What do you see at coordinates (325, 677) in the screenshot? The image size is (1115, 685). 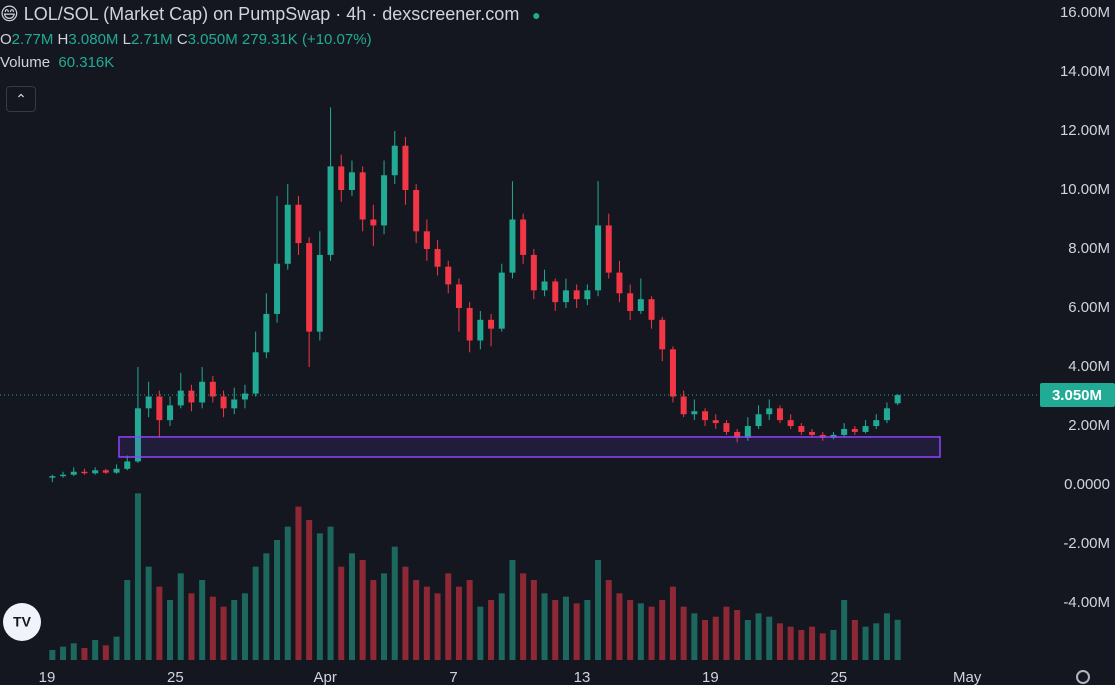 I see `x-tick-label: Apr` at bounding box center [325, 677].